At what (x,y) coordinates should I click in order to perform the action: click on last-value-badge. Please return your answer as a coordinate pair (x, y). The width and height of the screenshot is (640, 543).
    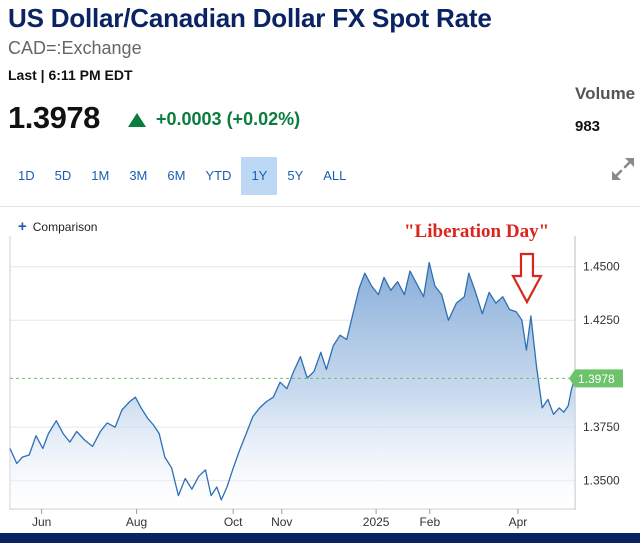
    Looking at the image, I should click on (596, 378).